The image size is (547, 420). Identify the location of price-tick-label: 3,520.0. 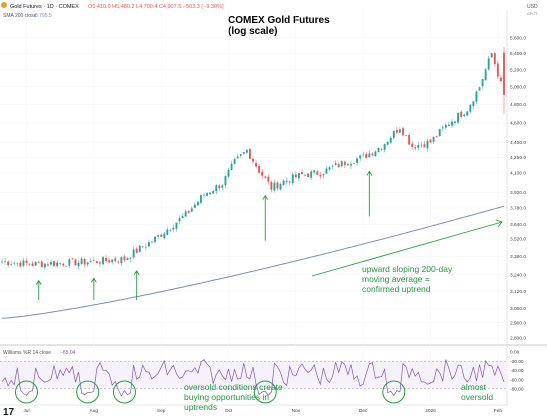
(518, 240).